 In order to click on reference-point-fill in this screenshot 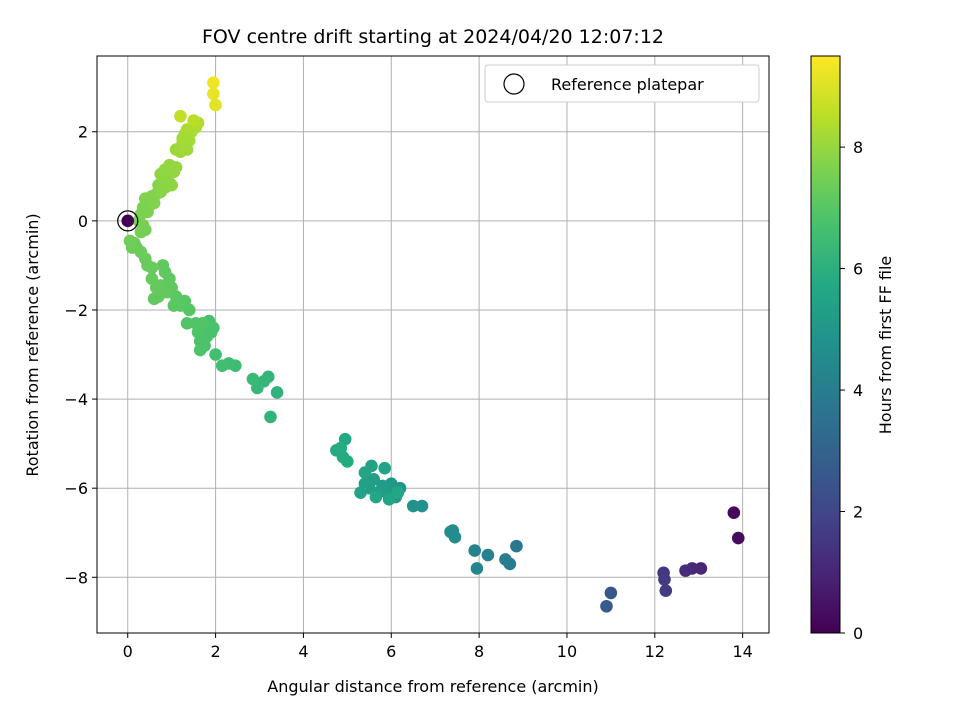, I will do `click(128, 221)`.